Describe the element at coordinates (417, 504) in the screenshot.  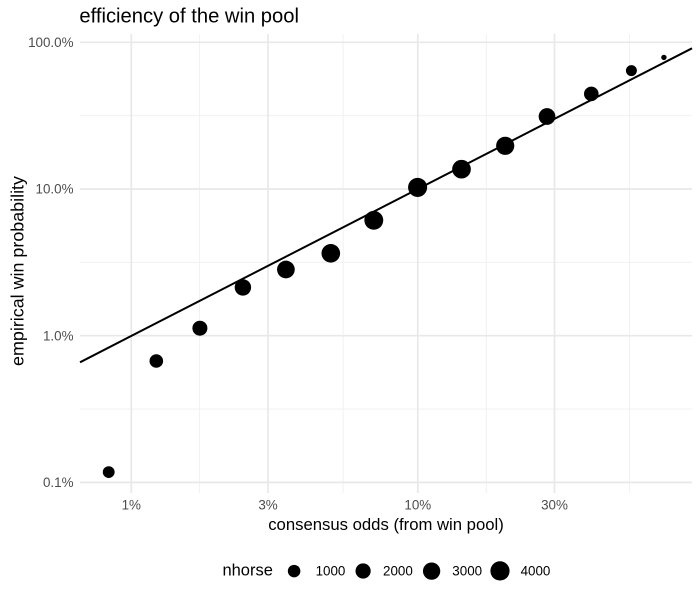
I see `svg-text: 10%` at that location.